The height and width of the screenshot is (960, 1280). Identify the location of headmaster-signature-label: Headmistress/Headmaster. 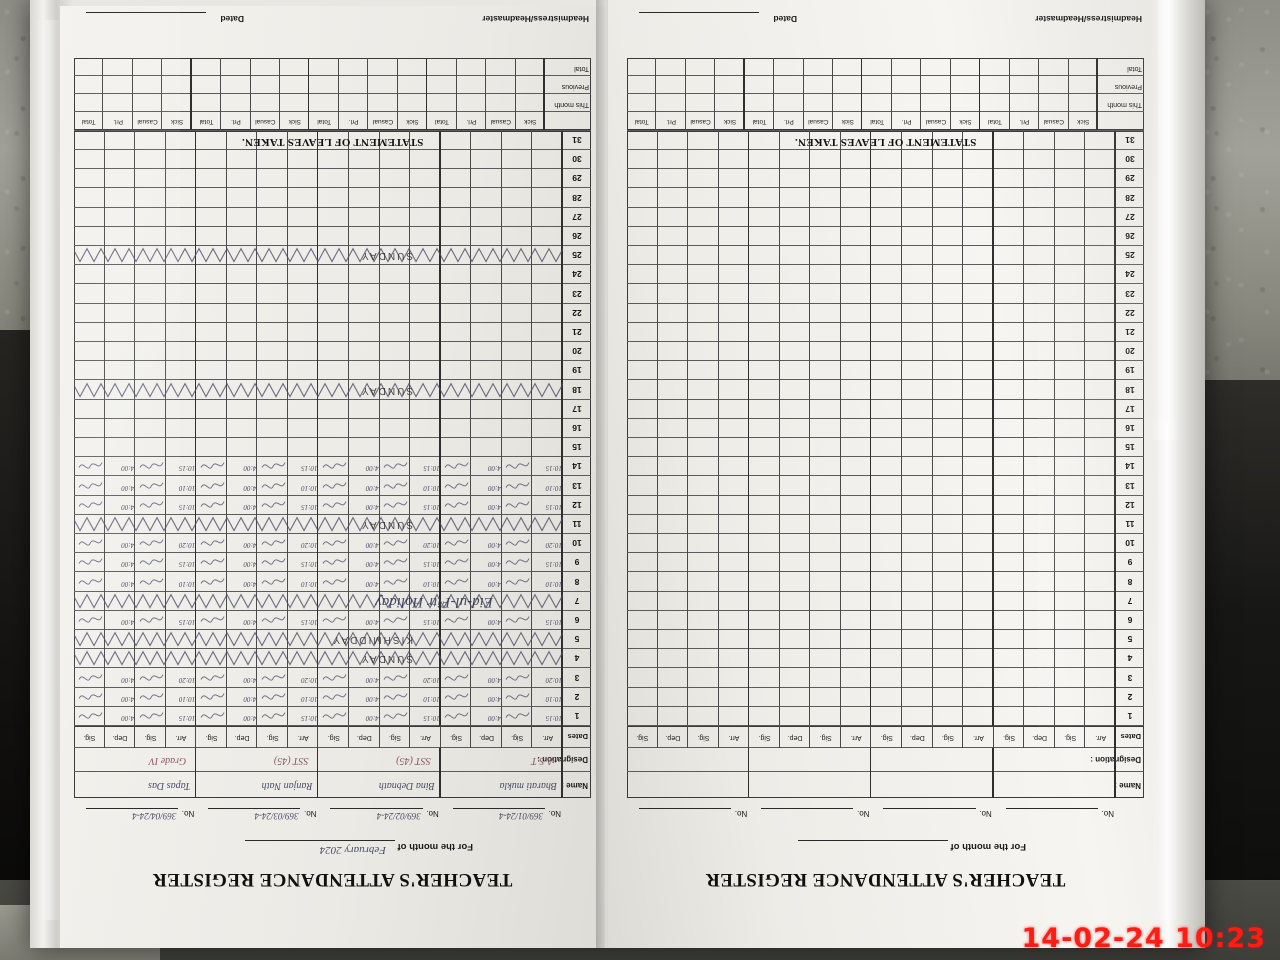
(535, 19).